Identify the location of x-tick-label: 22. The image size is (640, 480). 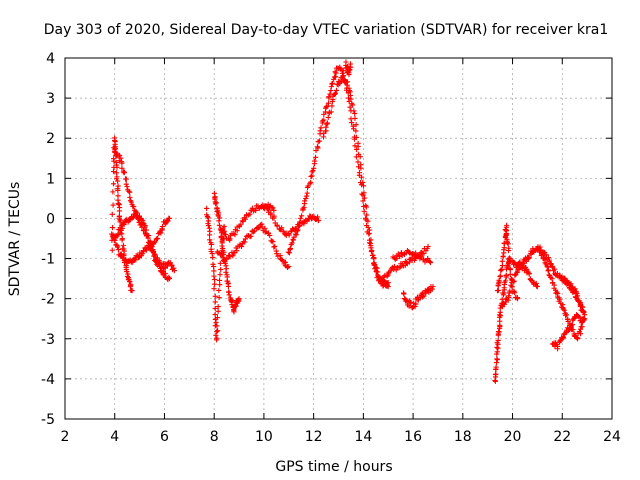
(562, 437).